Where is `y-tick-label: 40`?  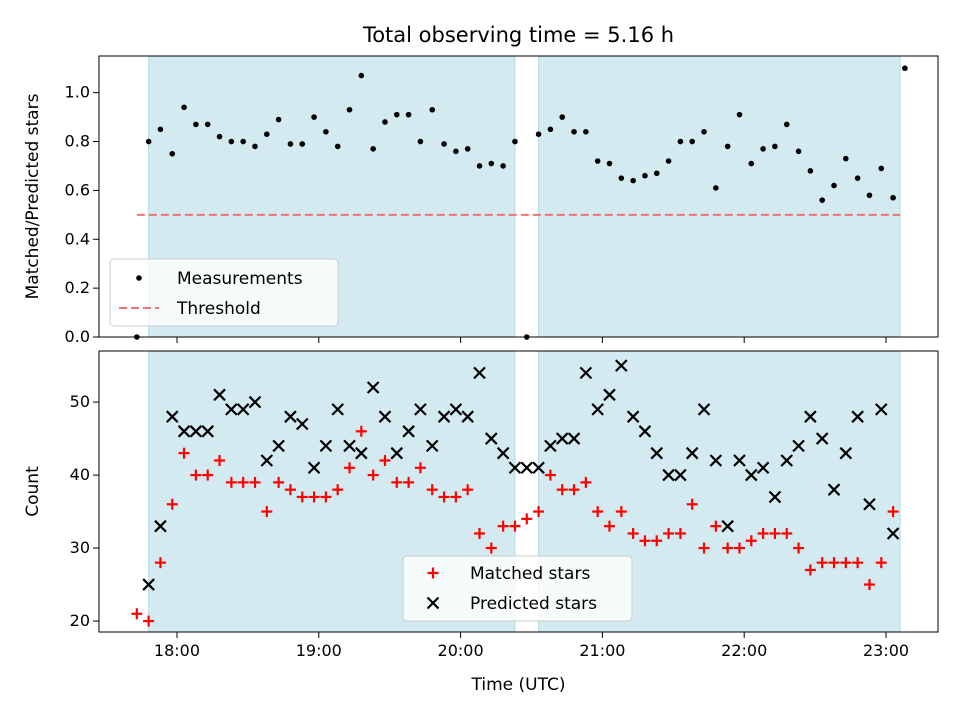 y-tick-label: 40 is located at coordinates (80, 474).